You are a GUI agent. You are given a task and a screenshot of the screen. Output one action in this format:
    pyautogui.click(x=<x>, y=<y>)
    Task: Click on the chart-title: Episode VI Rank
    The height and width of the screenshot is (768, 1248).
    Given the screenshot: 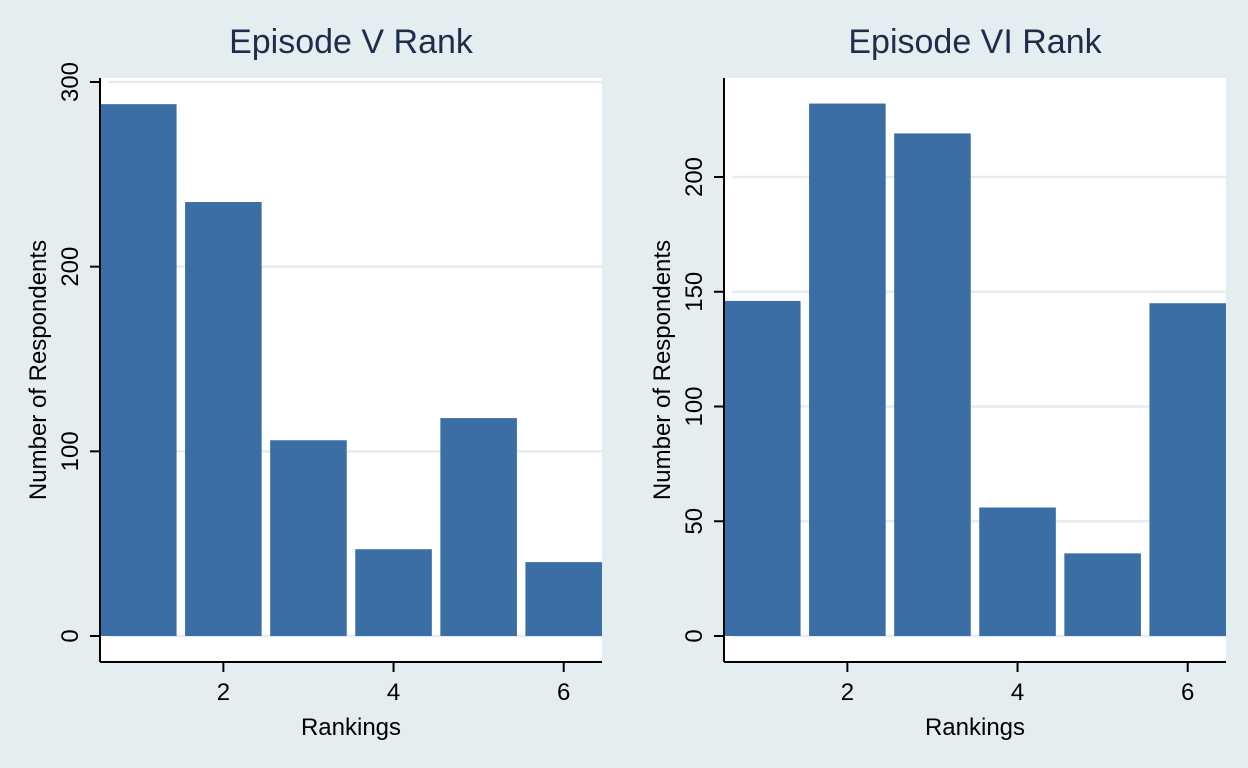 What is the action you would take?
    pyautogui.click(x=975, y=42)
    